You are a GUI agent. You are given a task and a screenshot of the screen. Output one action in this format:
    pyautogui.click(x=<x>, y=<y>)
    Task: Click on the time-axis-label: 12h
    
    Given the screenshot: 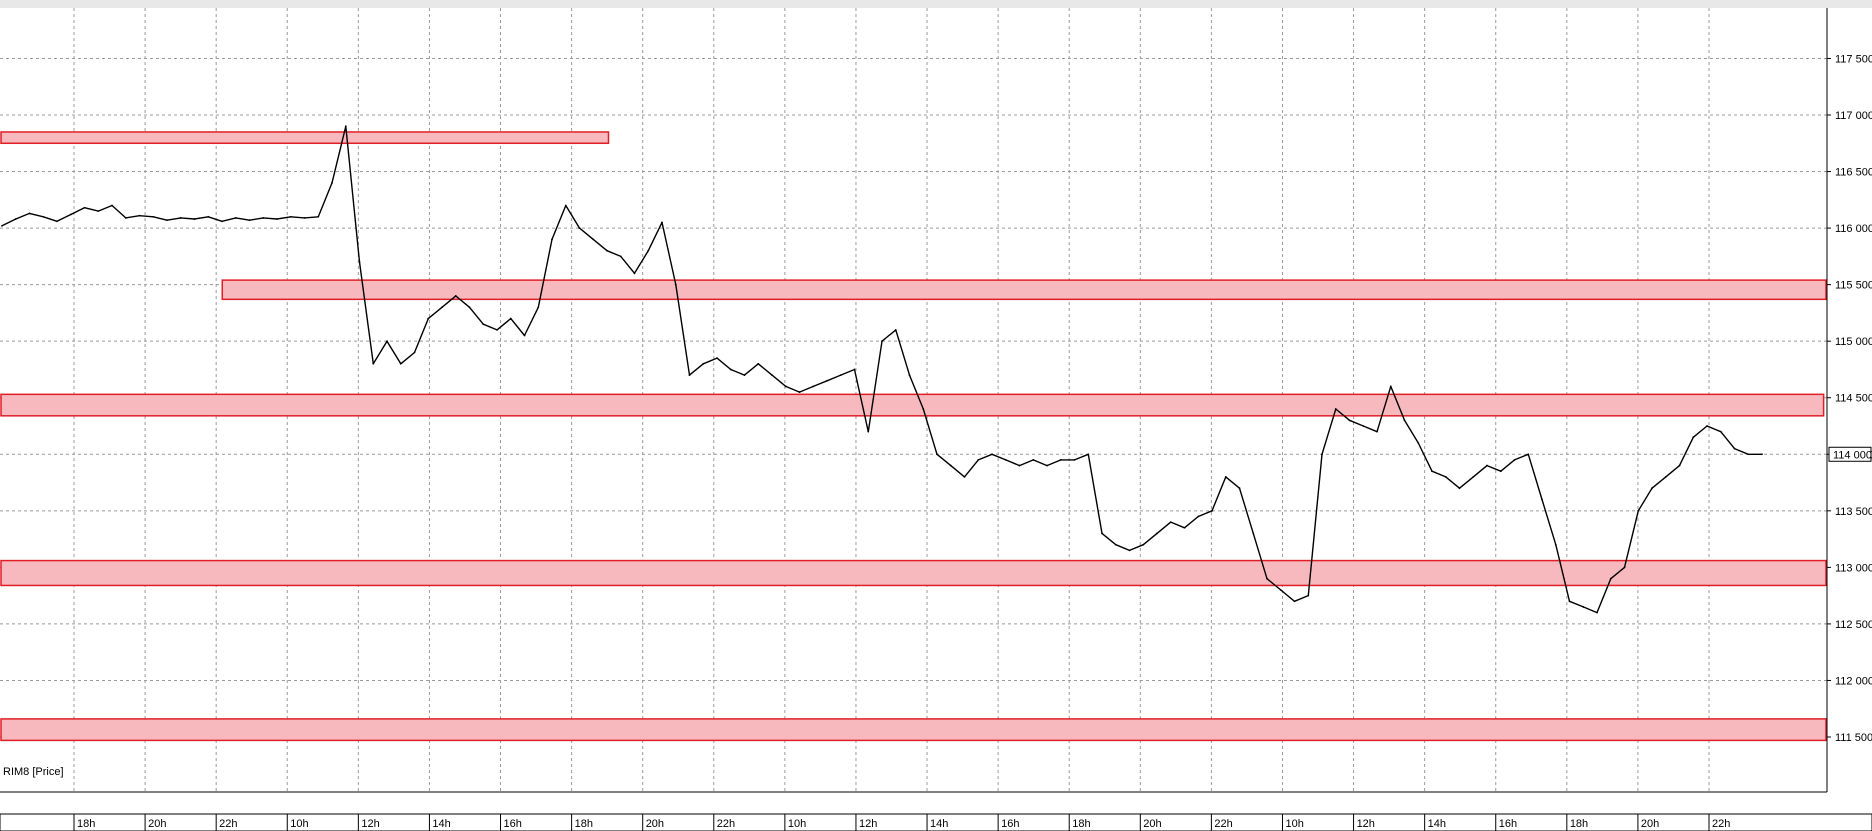 What is the action you would take?
    pyautogui.click(x=868, y=824)
    